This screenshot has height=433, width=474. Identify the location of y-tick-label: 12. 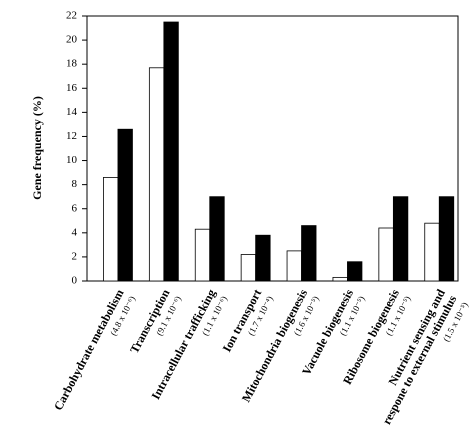
(71, 136).